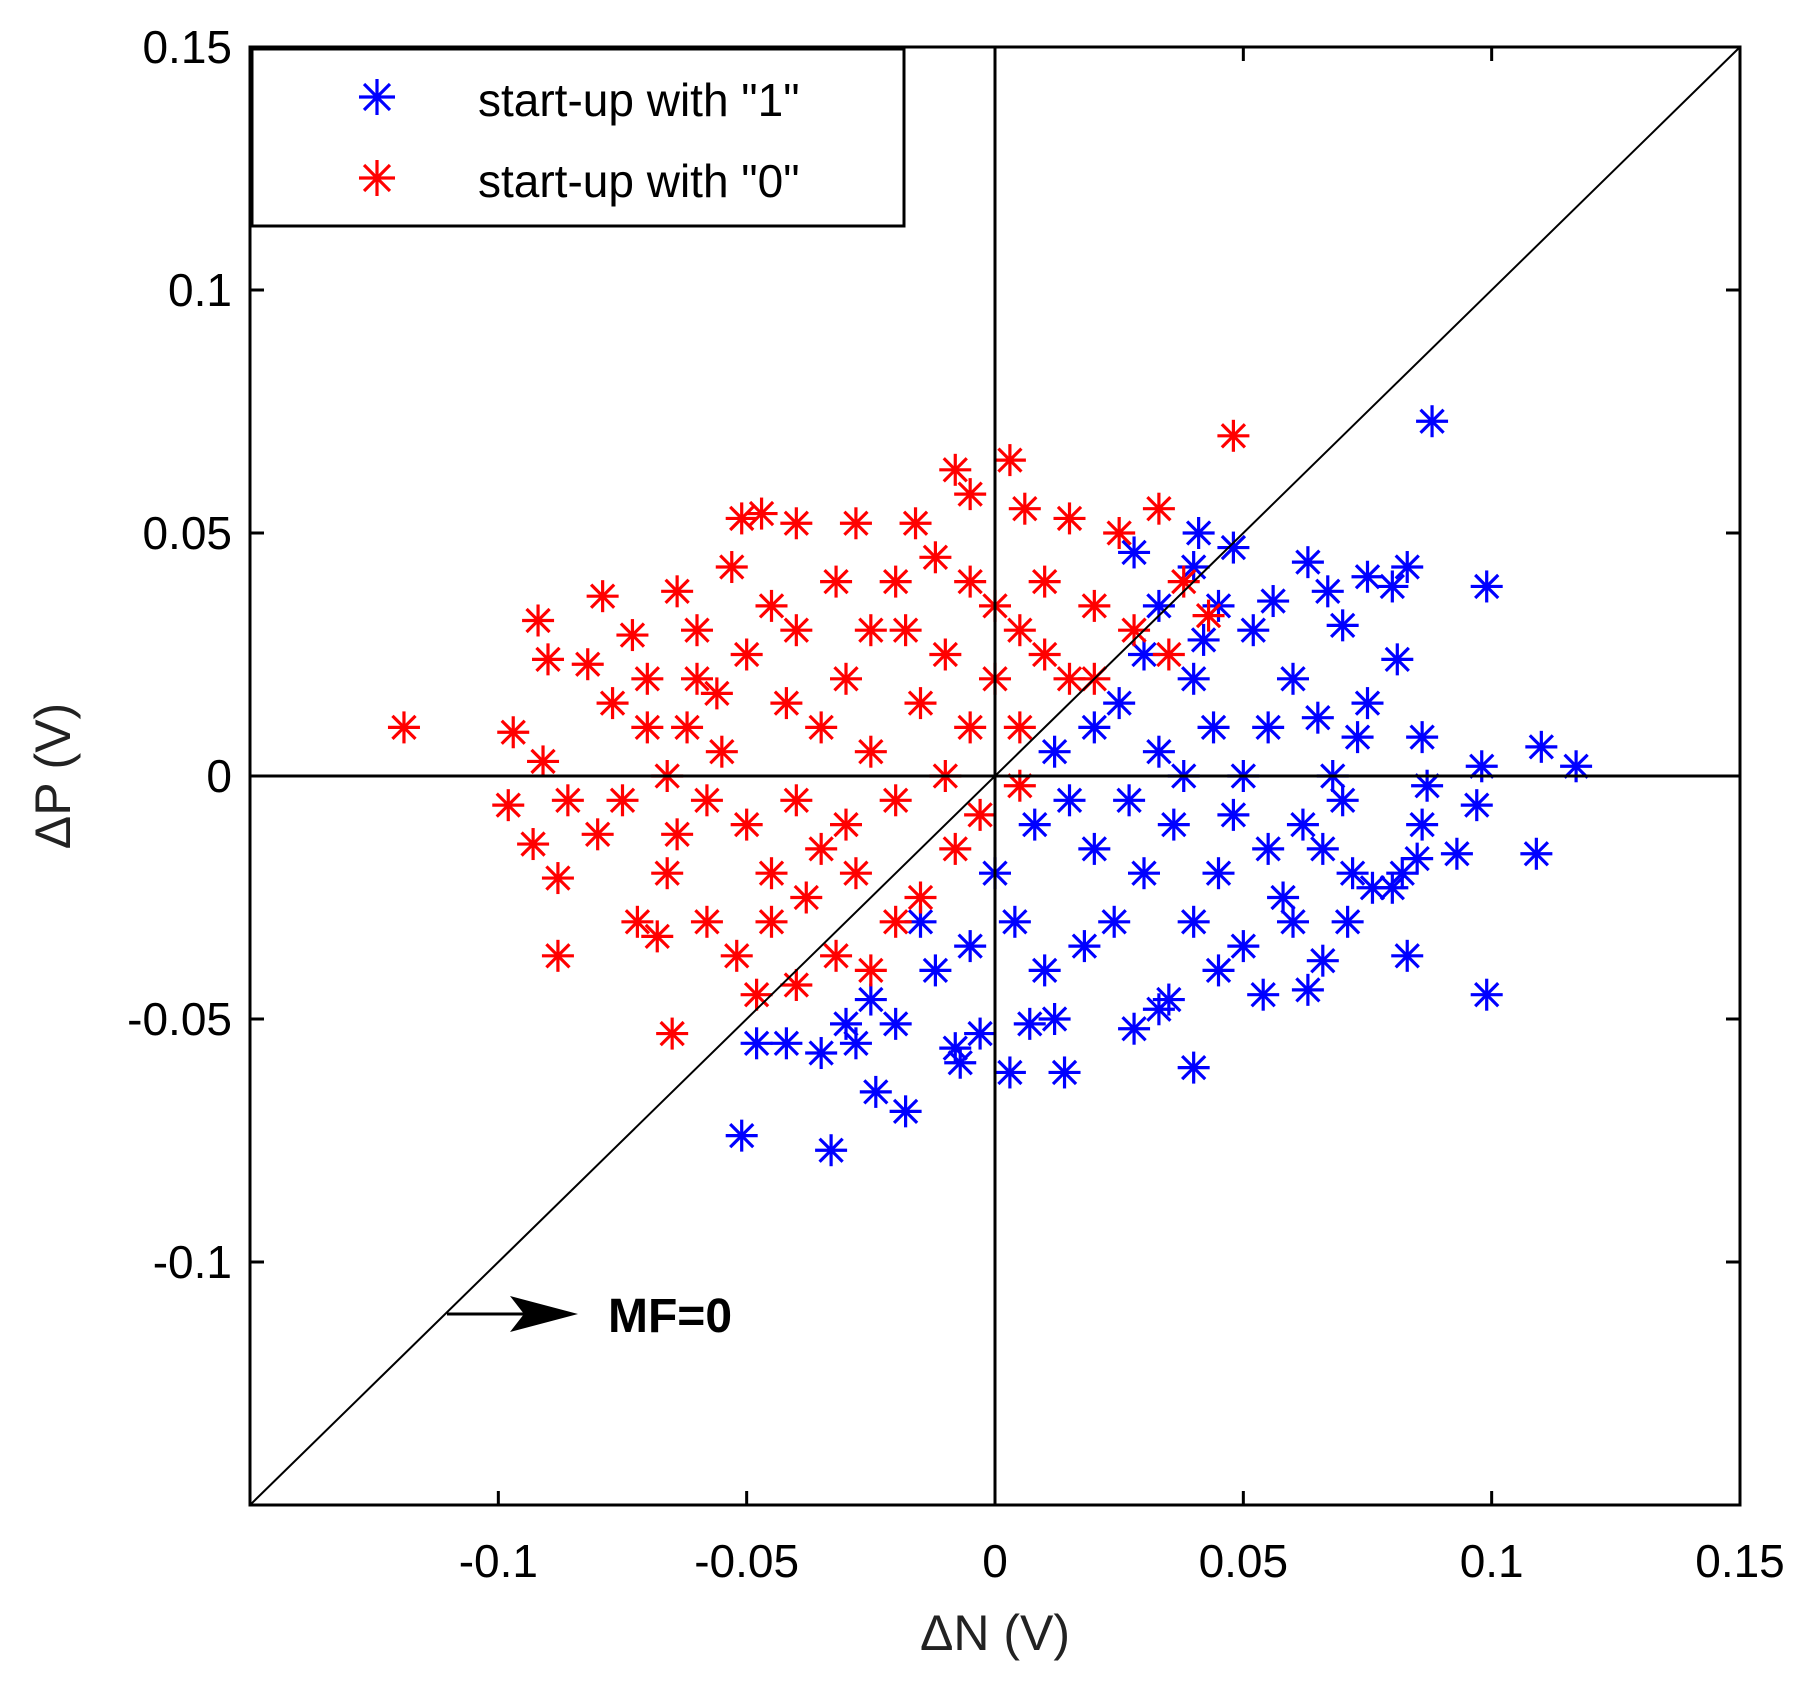 The image size is (1808, 1691). I want to click on mf-annotation: MF=0, so click(589, 1316).